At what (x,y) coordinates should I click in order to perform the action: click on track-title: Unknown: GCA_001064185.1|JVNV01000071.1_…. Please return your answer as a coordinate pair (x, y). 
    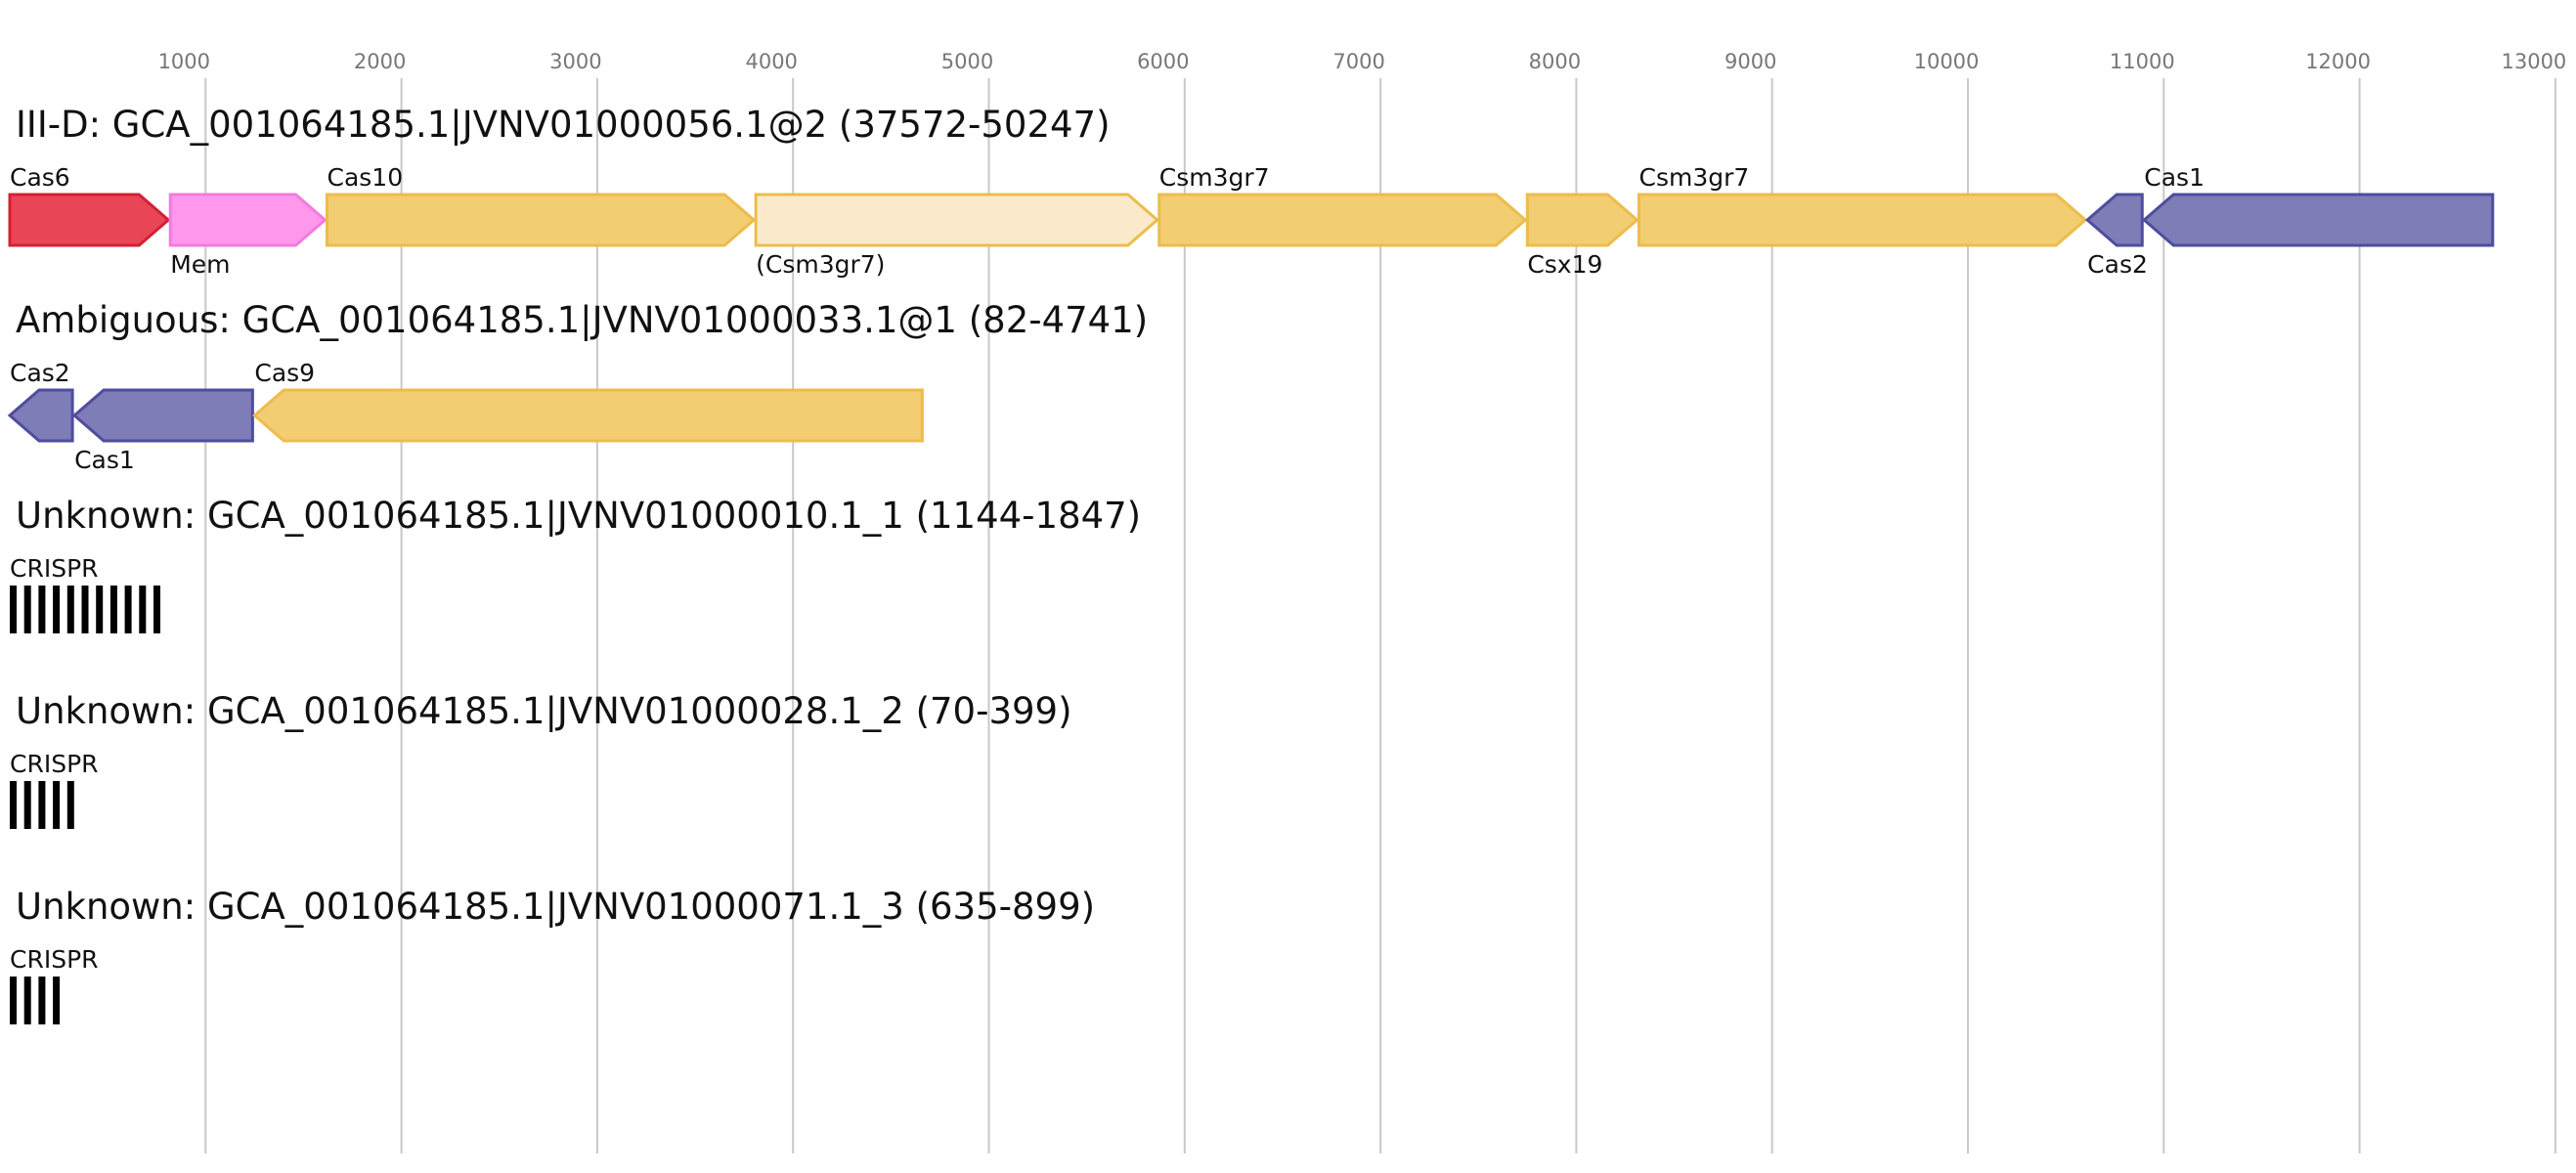
    Looking at the image, I should click on (555, 907).